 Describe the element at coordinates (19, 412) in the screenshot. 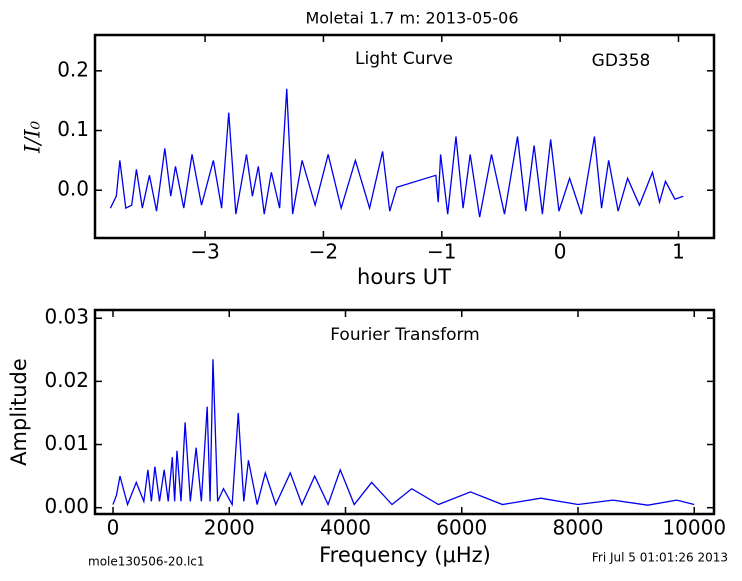

I see `y-axis-label: Amplitude` at that location.